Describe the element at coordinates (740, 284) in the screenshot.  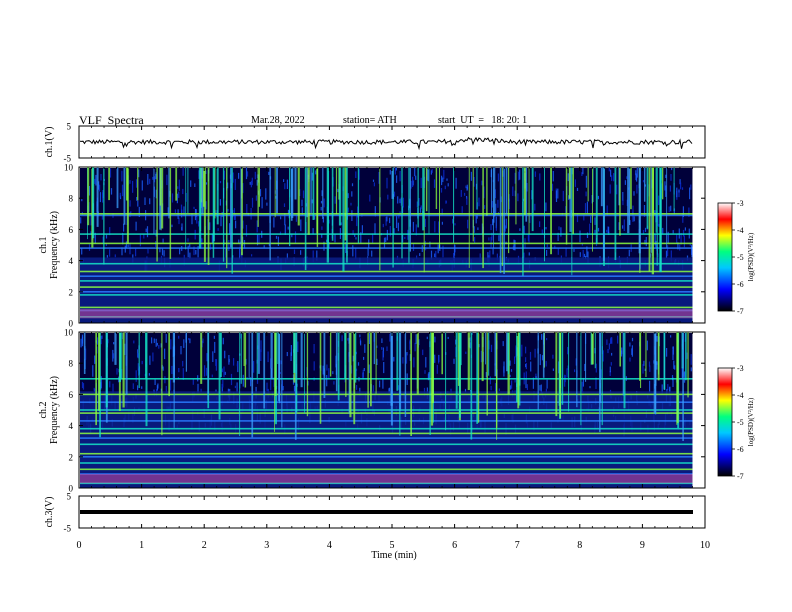
I see `colorbar-tick-label: -6` at that location.